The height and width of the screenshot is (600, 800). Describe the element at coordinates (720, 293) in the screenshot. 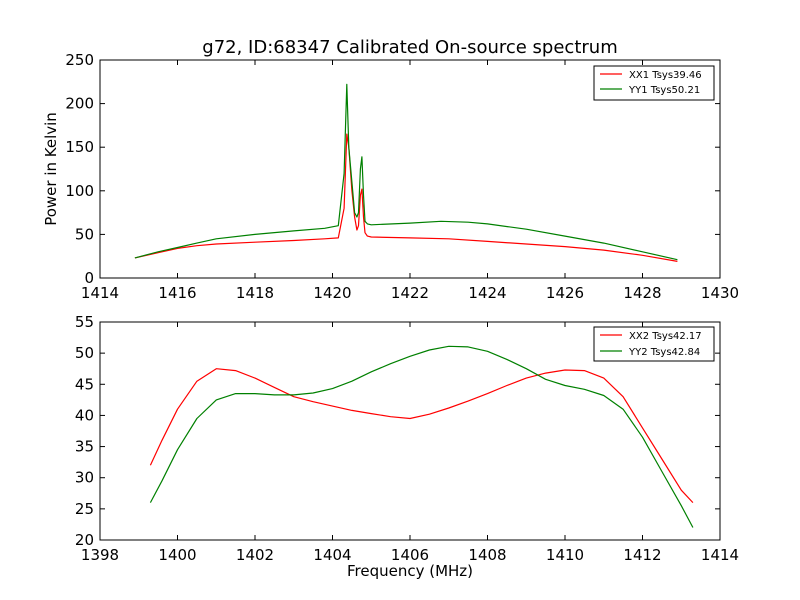

I see `top-x-tick-label: 1430` at that location.